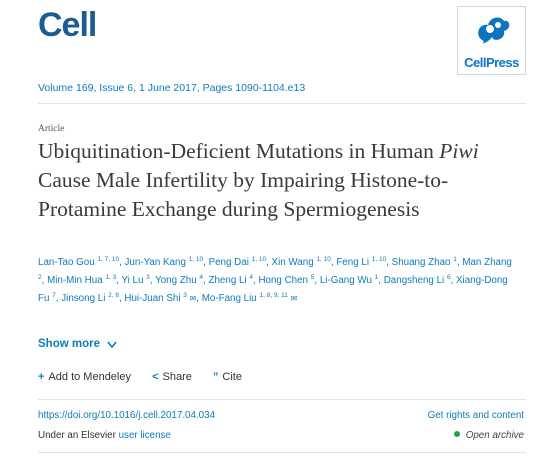  I want to click on author-item: Dangsheng Li 6, so click(417, 280).